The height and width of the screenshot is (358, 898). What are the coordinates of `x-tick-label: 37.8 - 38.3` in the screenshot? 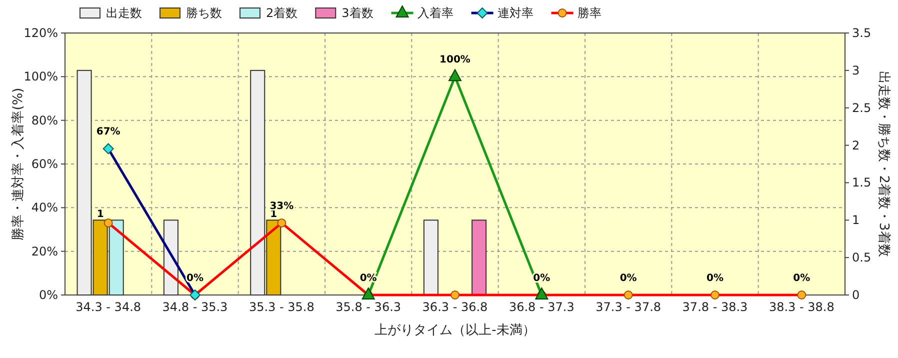 It's located at (715, 307).